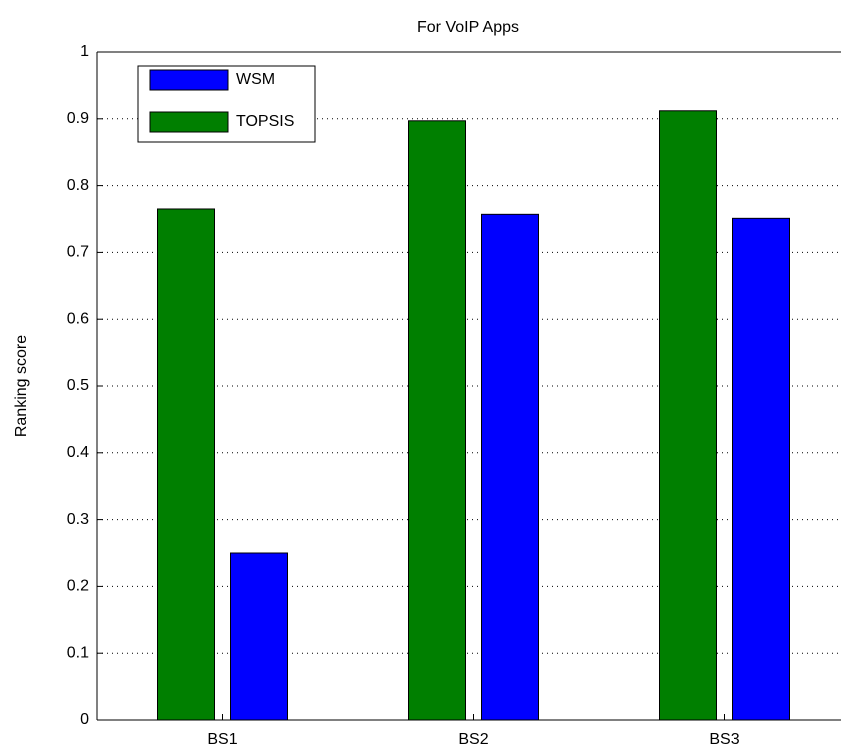 This screenshot has height=754, width=841. Describe the element at coordinates (78, 118) in the screenshot. I see `y-tick-label: 0.9` at that location.